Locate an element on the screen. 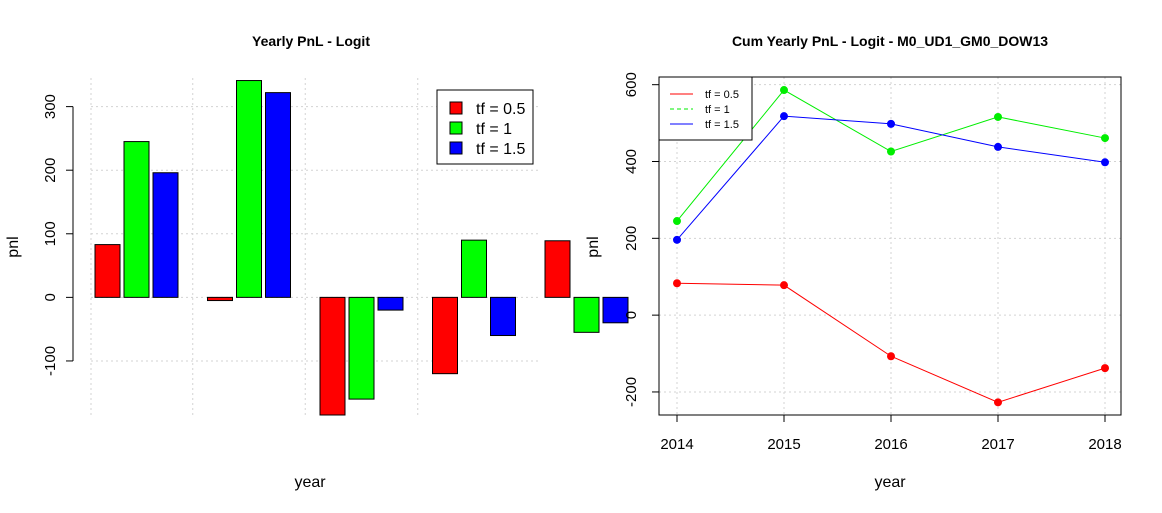  bar-legend-label-3: tf = 1.5 is located at coordinates (500, 149).